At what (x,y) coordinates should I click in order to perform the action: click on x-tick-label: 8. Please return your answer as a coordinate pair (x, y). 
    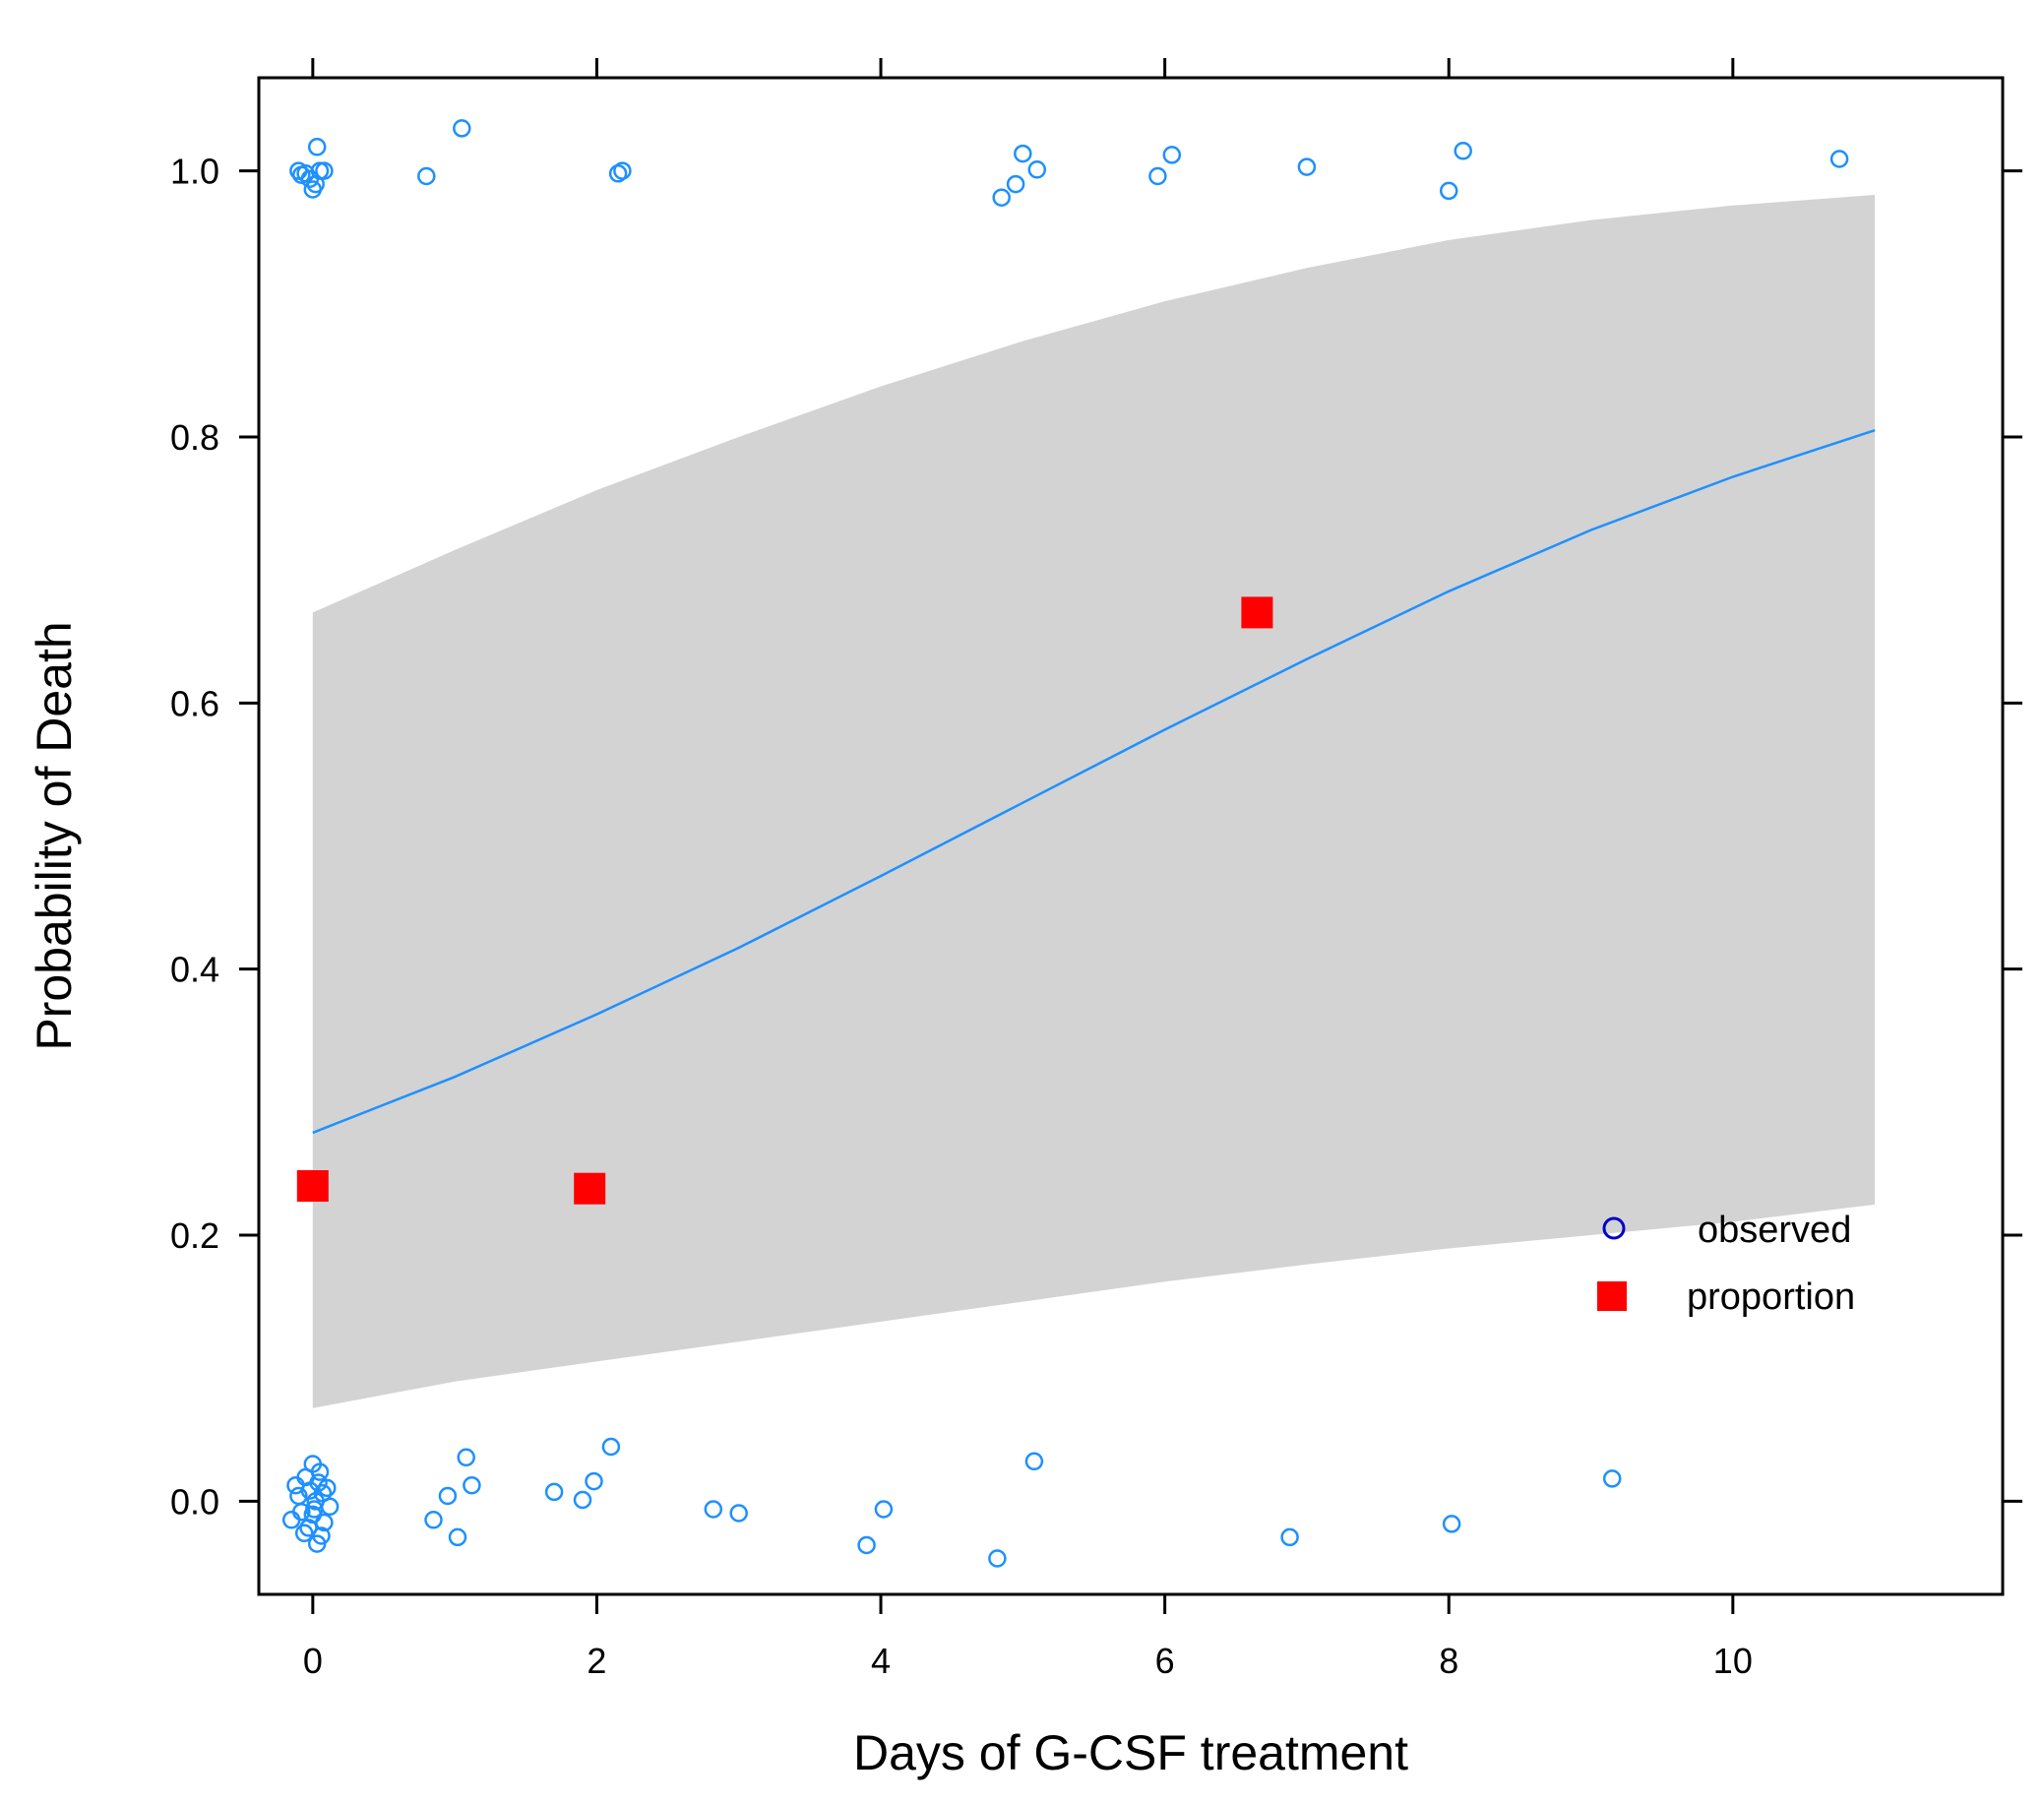
    Looking at the image, I should click on (1449, 1661).